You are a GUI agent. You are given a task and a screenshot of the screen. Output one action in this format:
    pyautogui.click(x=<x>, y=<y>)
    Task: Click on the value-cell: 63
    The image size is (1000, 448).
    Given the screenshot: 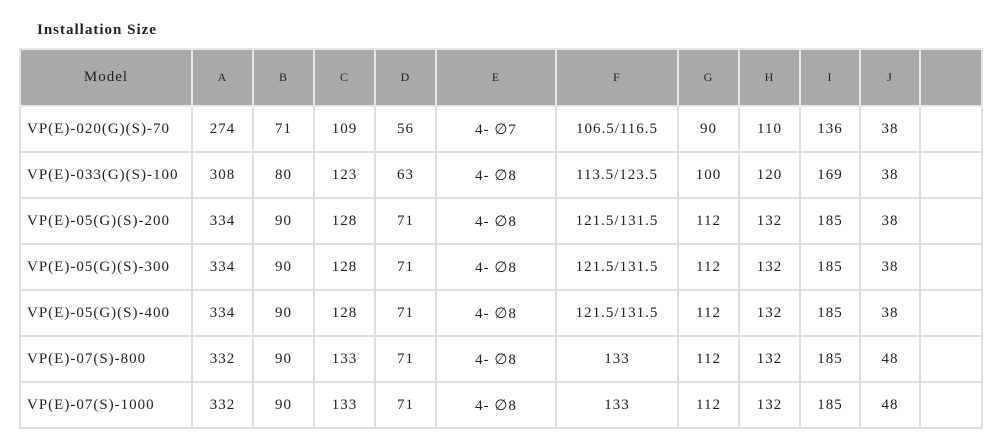 What is the action you would take?
    pyautogui.click(x=405, y=175)
    